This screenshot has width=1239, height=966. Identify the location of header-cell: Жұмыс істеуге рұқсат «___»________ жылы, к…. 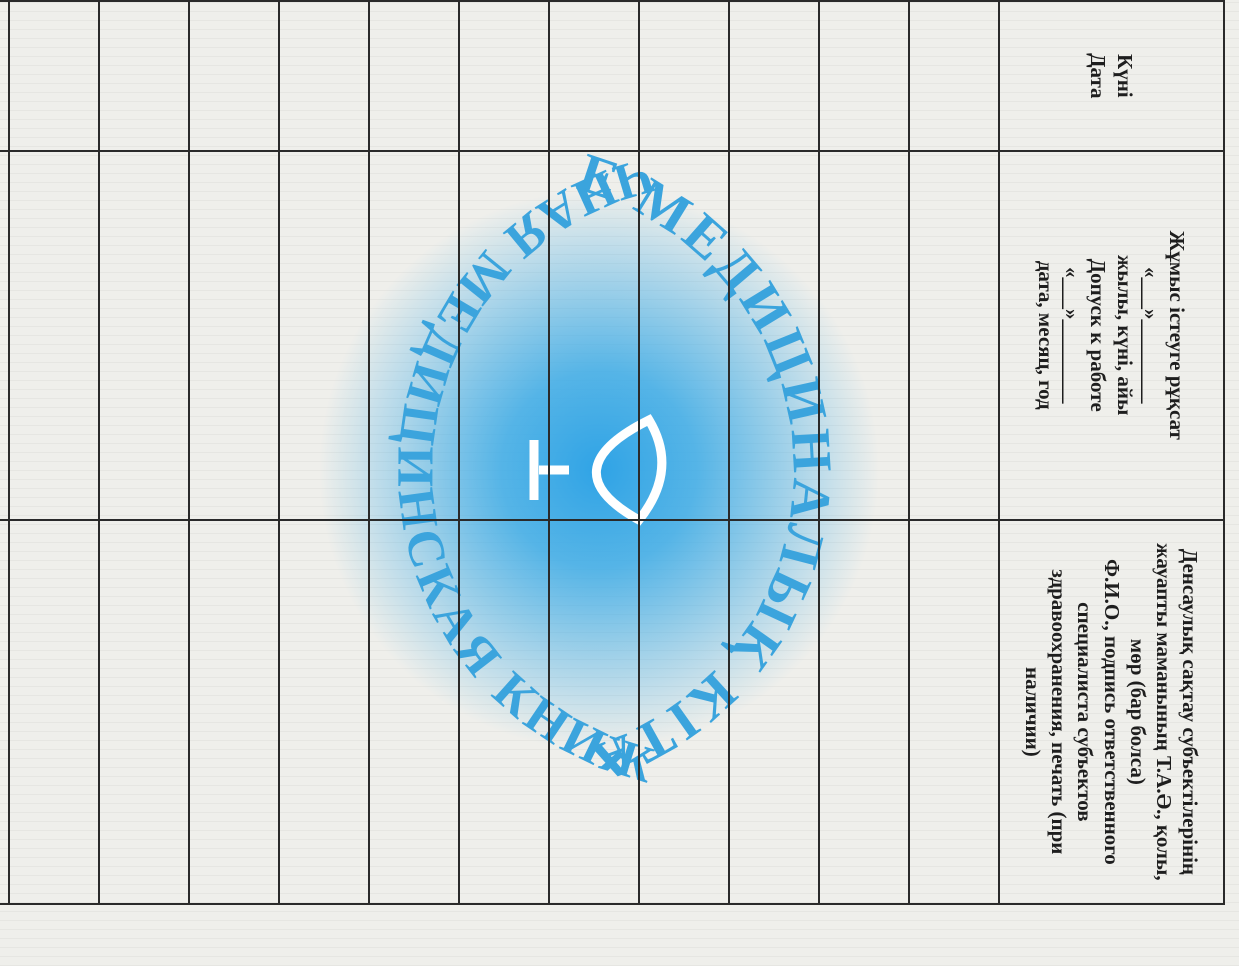
(1111, 335).